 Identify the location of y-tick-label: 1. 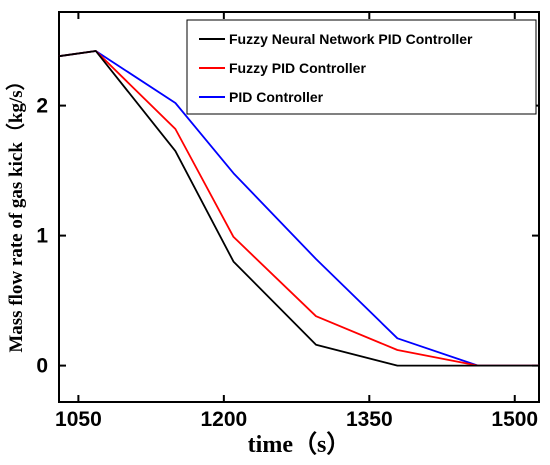
(42, 236).